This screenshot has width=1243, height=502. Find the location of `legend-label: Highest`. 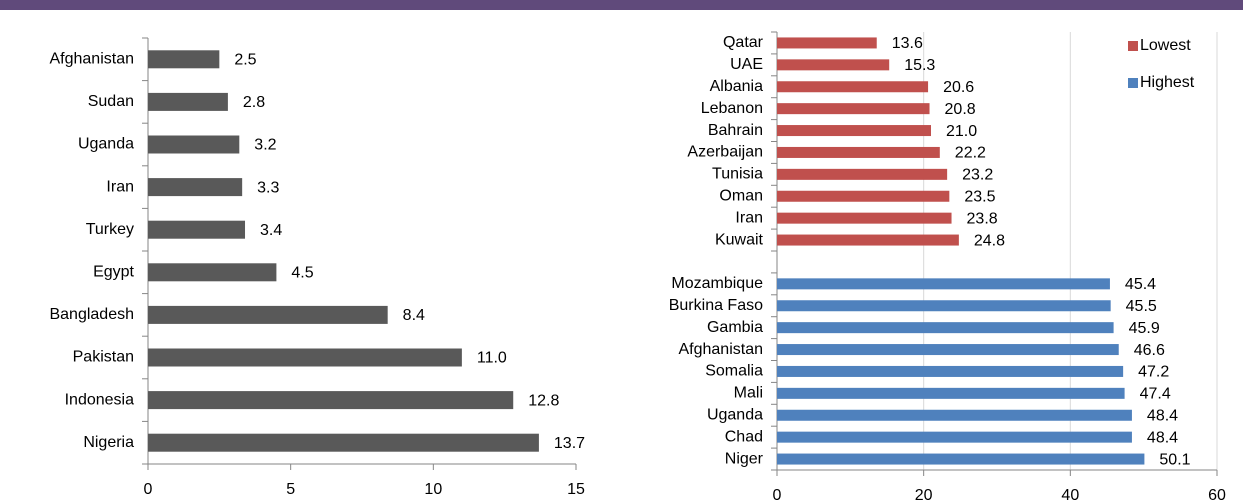

legend-label: Highest is located at coordinates (1167, 82).